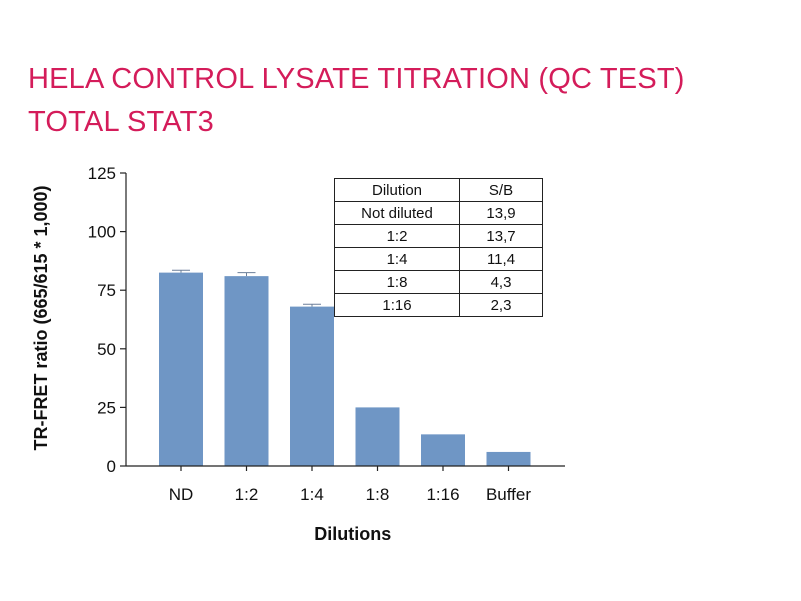 This screenshot has width=801, height=601. I want to click on x-tick-label: 1:2, so click(247, 494).